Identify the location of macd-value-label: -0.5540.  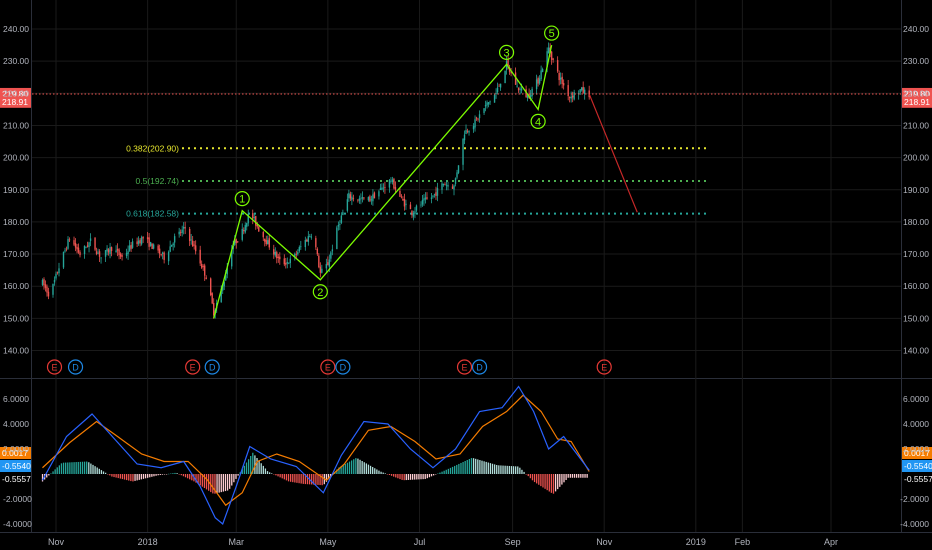
(918, 466).